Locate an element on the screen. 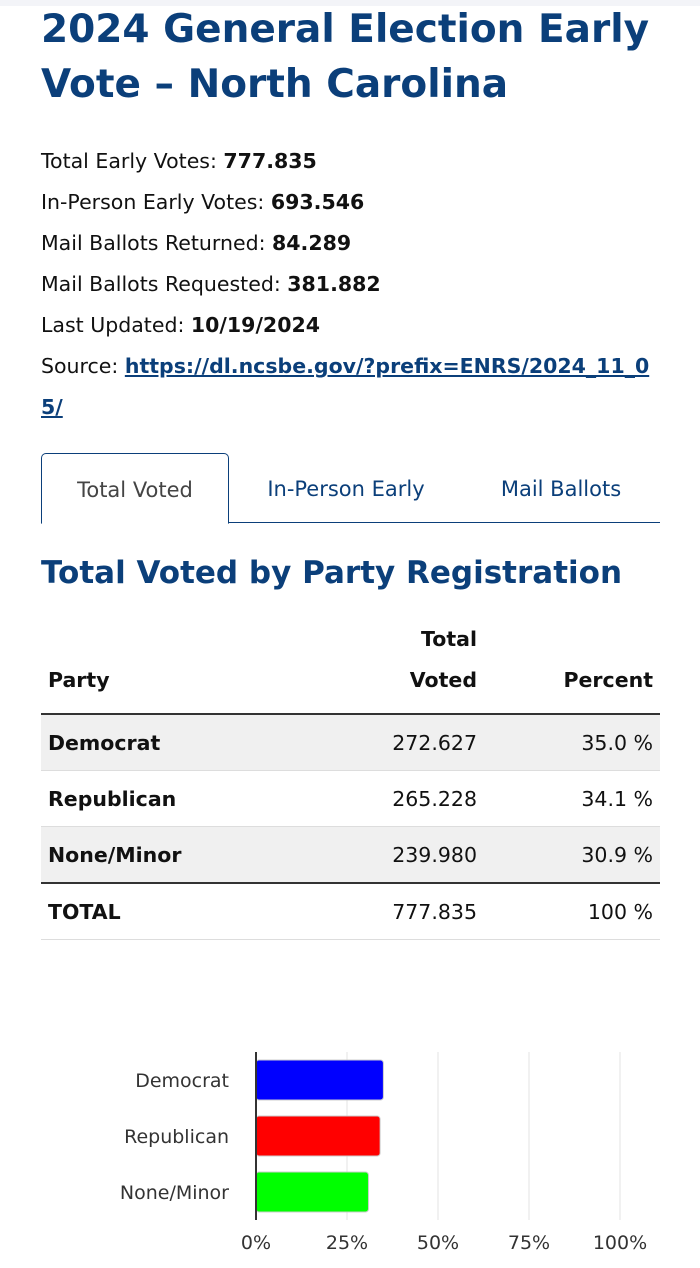  cell-percent: 30.9 % is located at coordinates (572, 855).